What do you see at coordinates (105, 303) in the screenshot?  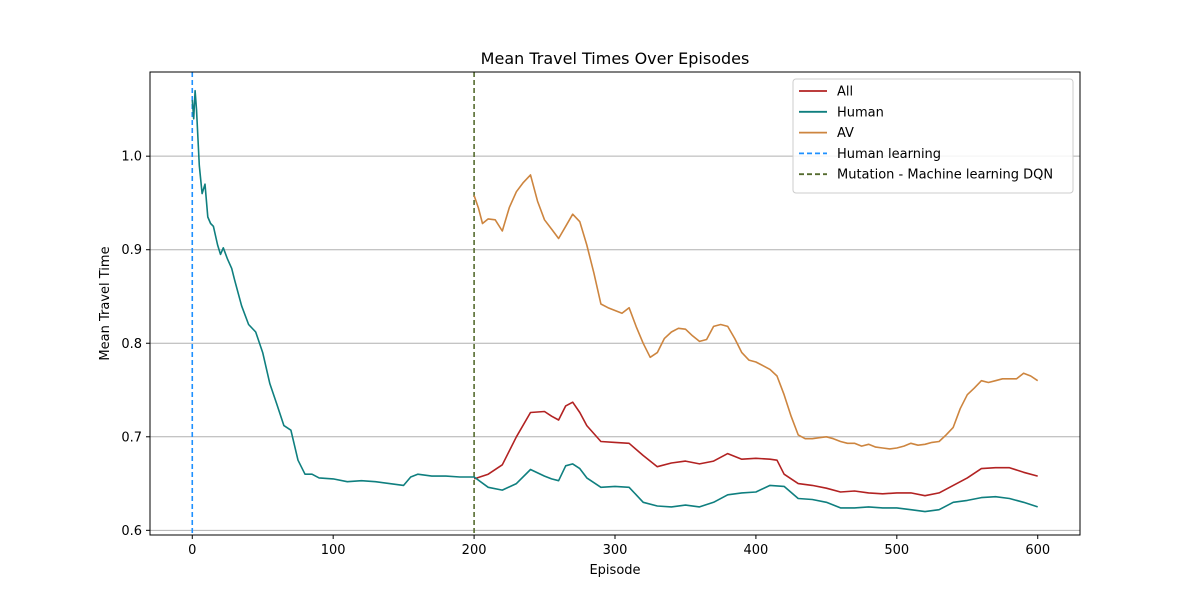 I see `y-axis-title: Mean Travel Time` at bounding box center [105, 303].